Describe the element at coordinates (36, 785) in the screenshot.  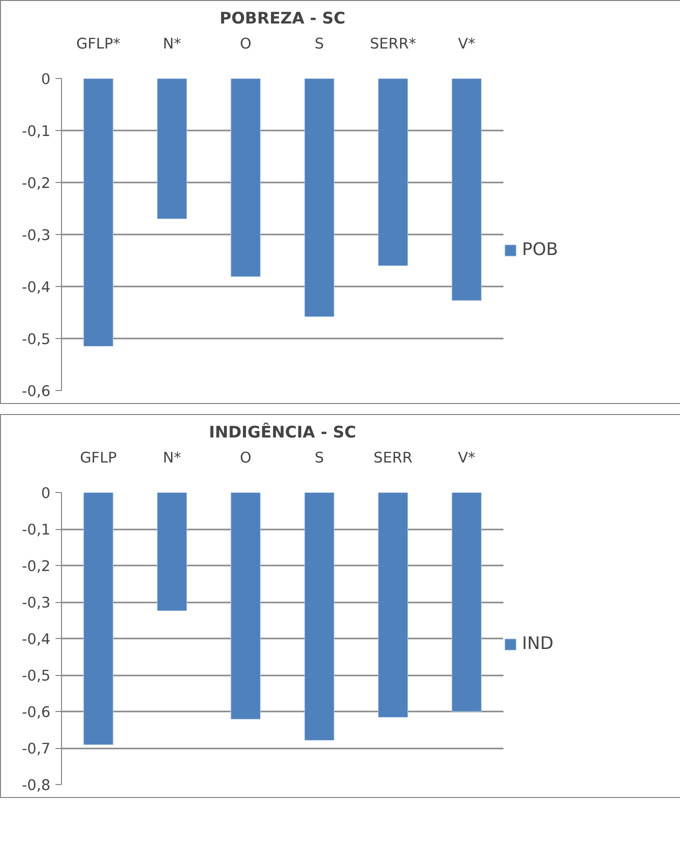
I see `y-tick-label: -0,8` at that location.